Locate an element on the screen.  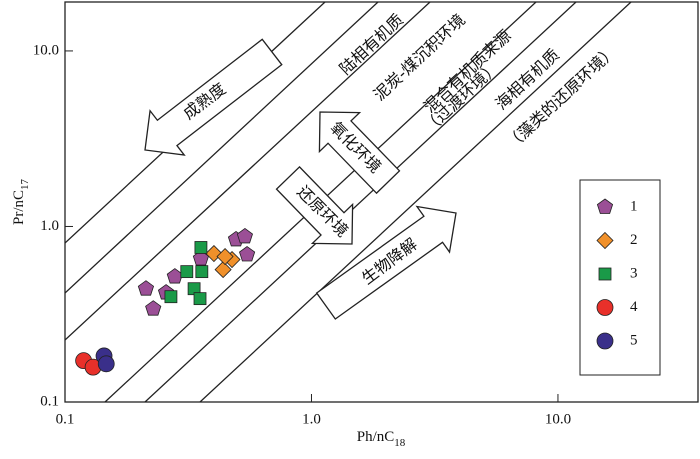
legend-label: 4 is located at coordinates (634, 307).